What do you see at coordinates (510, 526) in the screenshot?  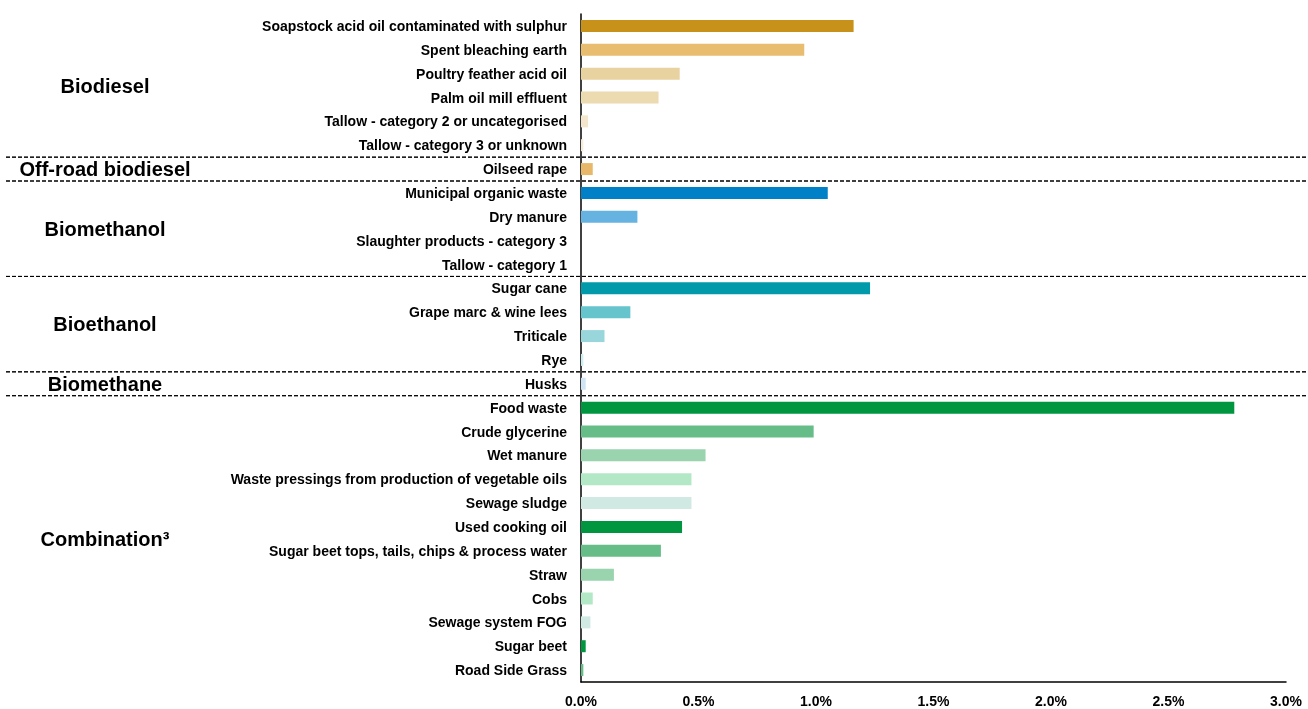 I see `y-tick-label: Used cooking oil` at bounding box center [510, 526].